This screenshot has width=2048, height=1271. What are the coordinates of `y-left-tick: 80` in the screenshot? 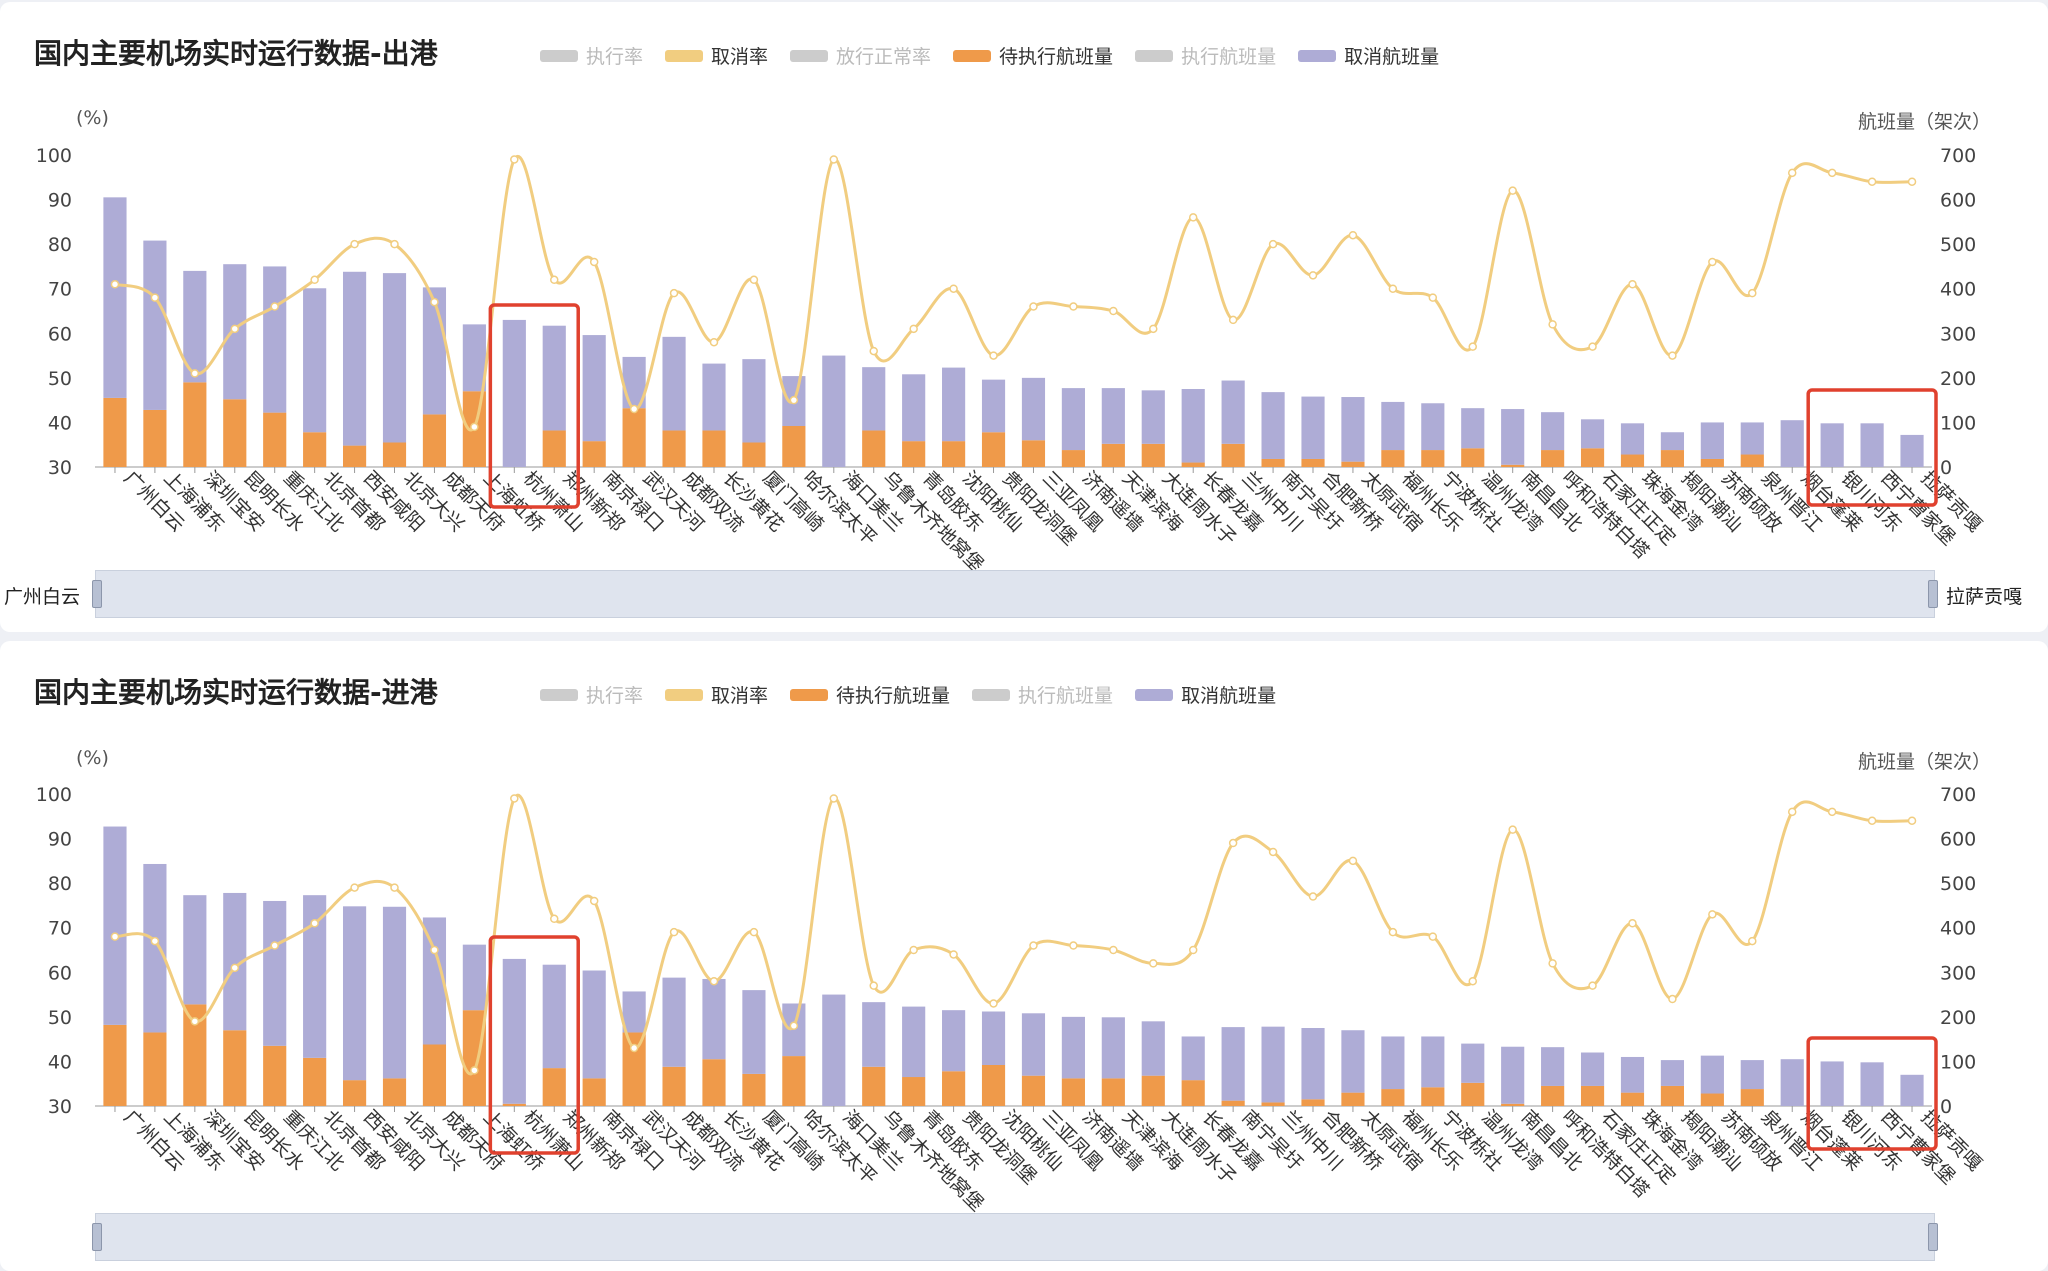 It's located at (60, 245).